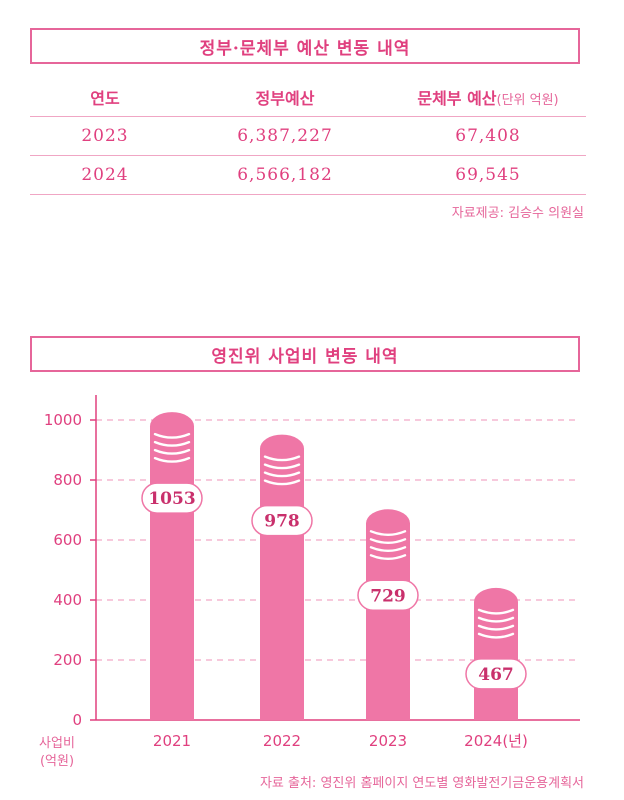  I want to click on cell-year: 2024, so click(105, 175).